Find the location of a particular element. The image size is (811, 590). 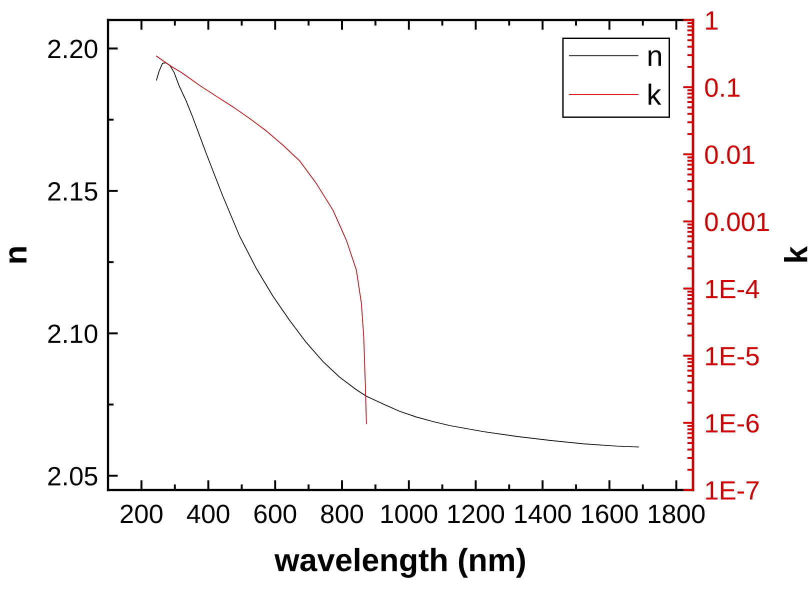

y2-tick-label: 0.001 is located at coordinates (737, 222).